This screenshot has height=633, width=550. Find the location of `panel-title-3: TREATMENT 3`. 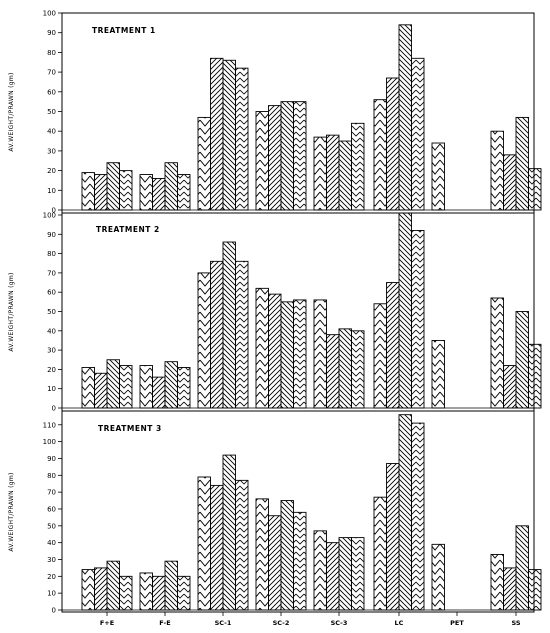

panel-title-3: TREATMENT 3 is located at coordinates (130, 428).